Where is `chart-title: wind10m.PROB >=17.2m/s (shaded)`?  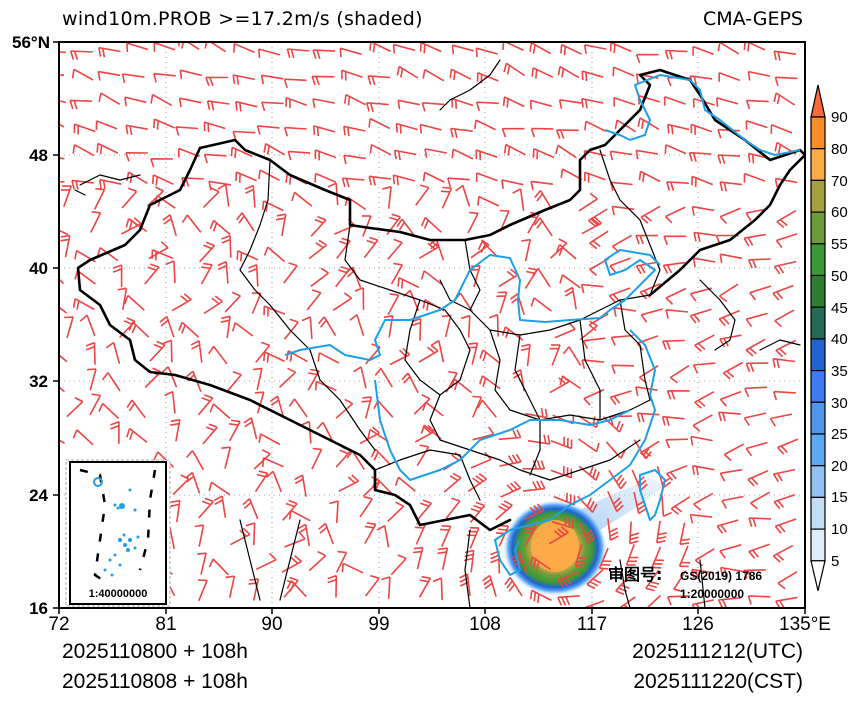
chart-title: wind10m.PROB >=17.2m/s (shaded) is located at coordinates (242, 19).